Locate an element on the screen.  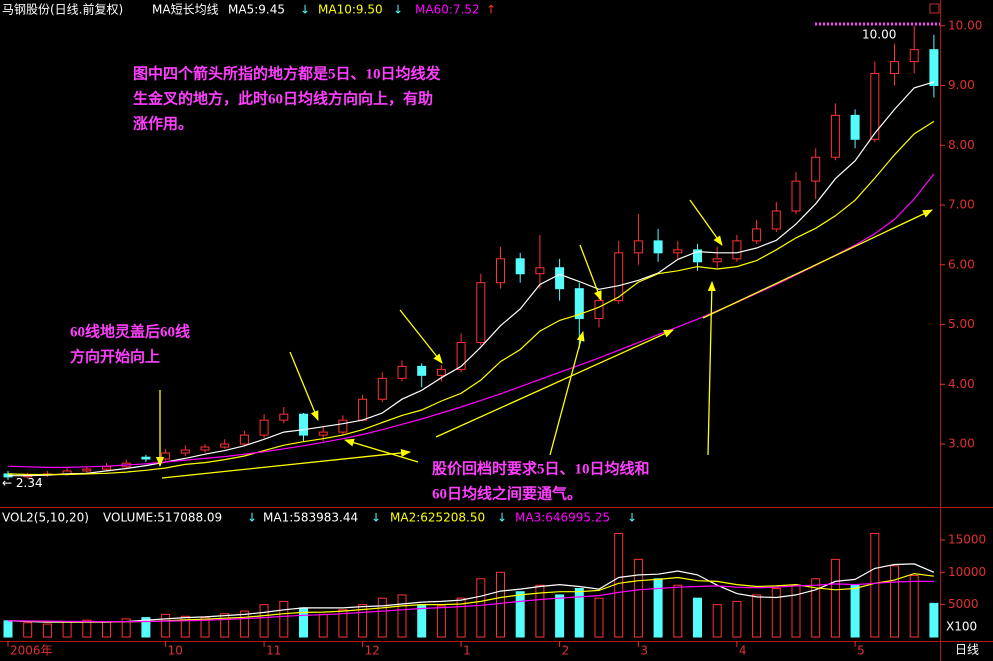
legend-entry: MA3:646995.25 is located at coordinates (562, 518).